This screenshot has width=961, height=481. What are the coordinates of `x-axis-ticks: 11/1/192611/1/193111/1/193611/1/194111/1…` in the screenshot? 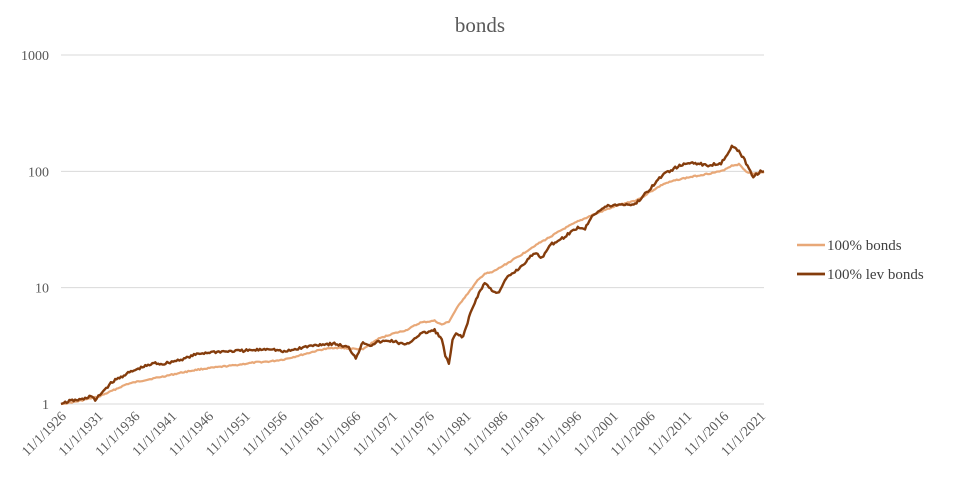 It's located at (394, 434).